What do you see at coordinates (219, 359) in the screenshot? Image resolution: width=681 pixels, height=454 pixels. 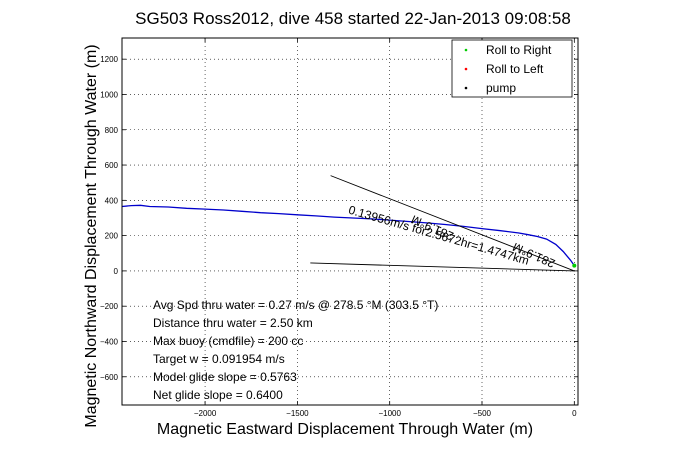 I see `stat-line: Target w = 0.091954 m/s` at bounding box center [219, 359].